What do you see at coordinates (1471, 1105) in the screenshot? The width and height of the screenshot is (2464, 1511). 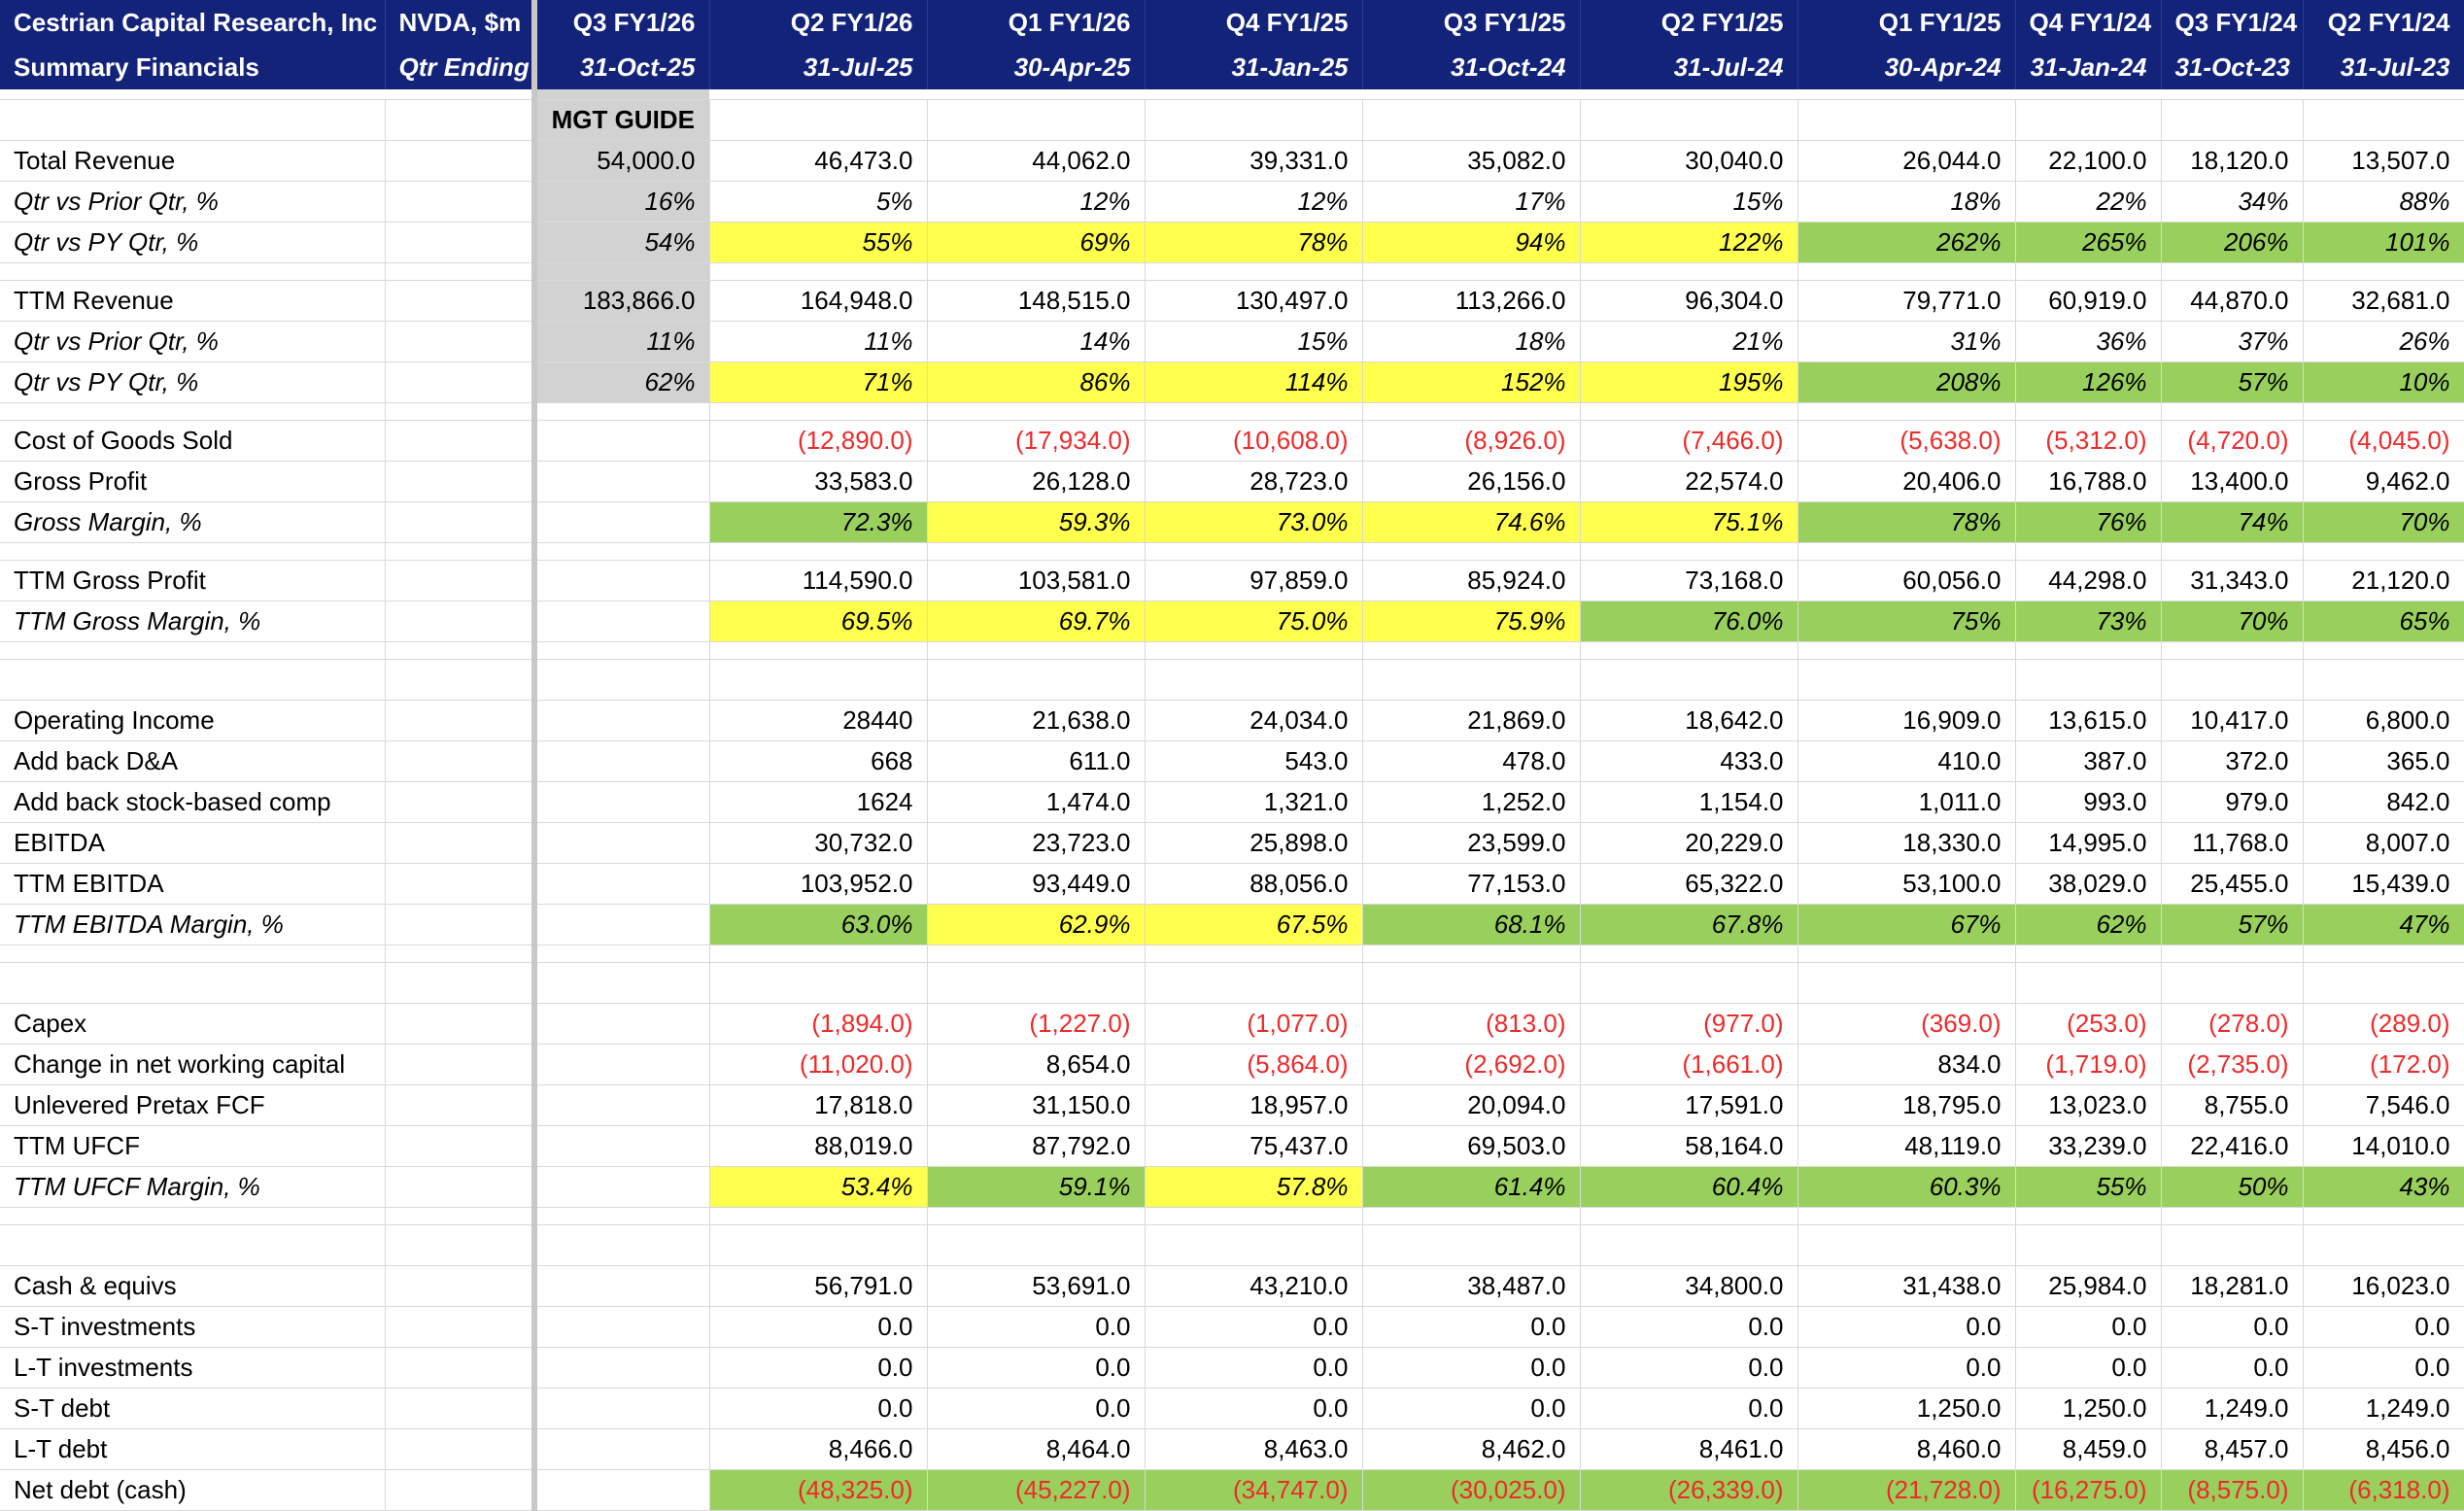 I see `value-cell: 20,094.0` at bounding box center [1471, 1105].